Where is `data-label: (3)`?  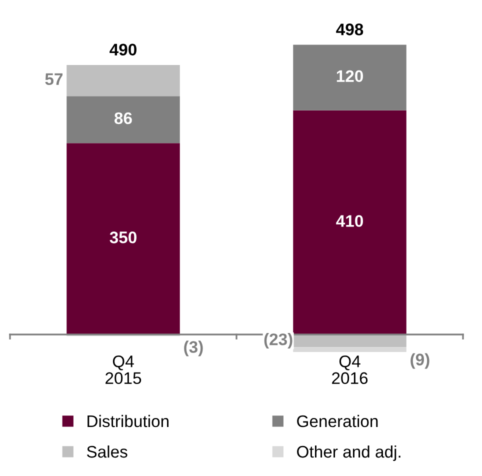 data-label: (3) is located at coordinates (193, 348).